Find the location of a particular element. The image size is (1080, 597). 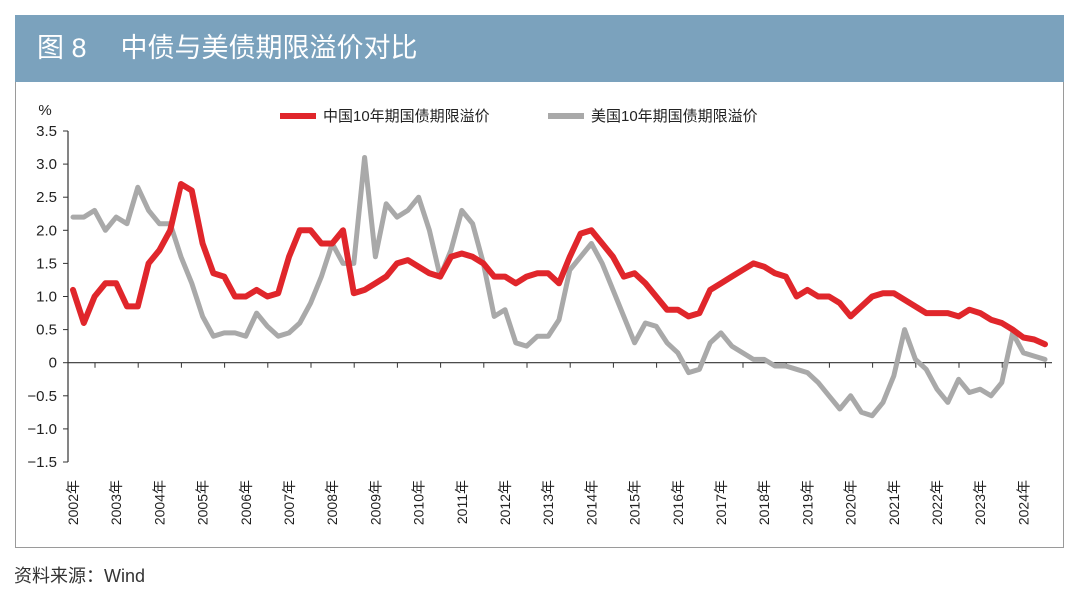

x-tick-label: 2019年 is located at coordinates (807, 502).